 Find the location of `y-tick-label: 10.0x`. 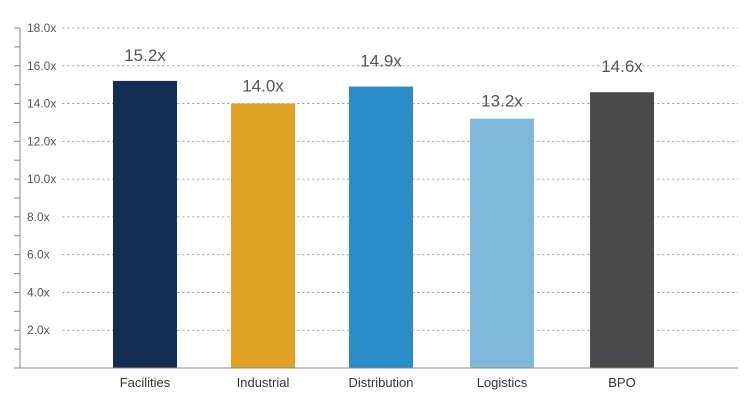

y-tick-label: 10.0x is located at coordinates (41, 179).